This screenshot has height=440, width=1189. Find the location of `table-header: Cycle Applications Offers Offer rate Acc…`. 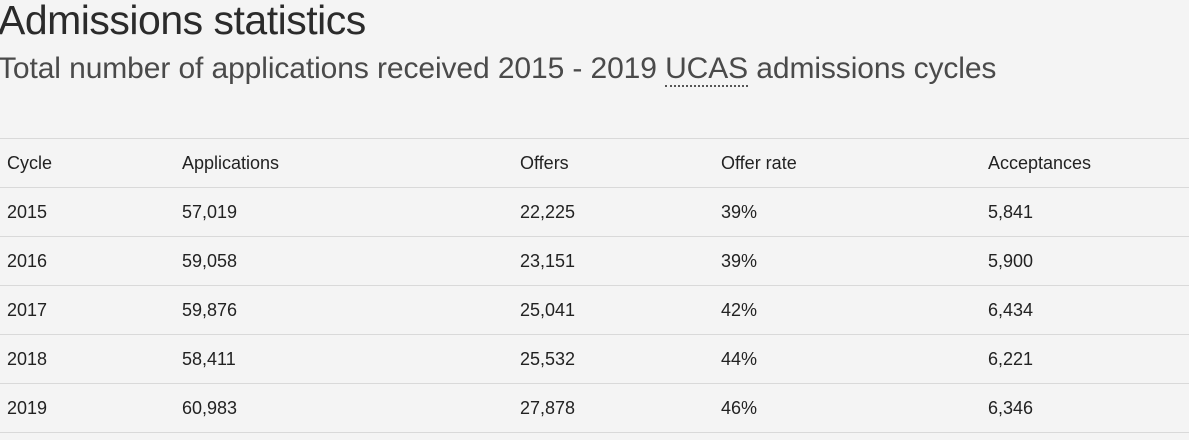

table-header: Cycle Applications Offers Offer rate Acc… is located at coordinates (594, 163).